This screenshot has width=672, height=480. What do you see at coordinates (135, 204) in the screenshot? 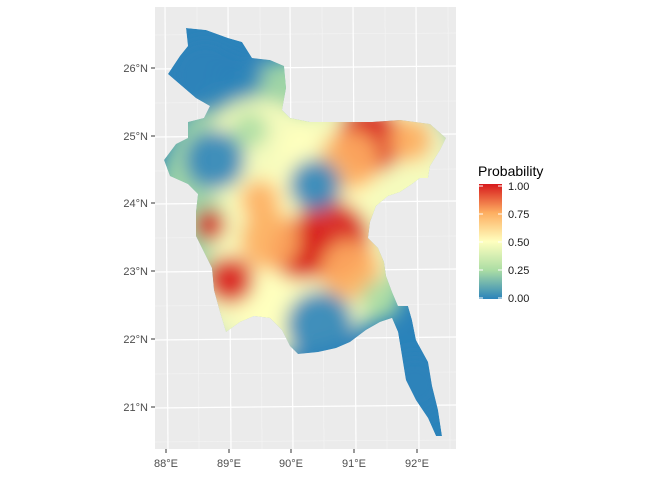
I see `y-tick-label: 24°N` at bounding box center [135, 204].